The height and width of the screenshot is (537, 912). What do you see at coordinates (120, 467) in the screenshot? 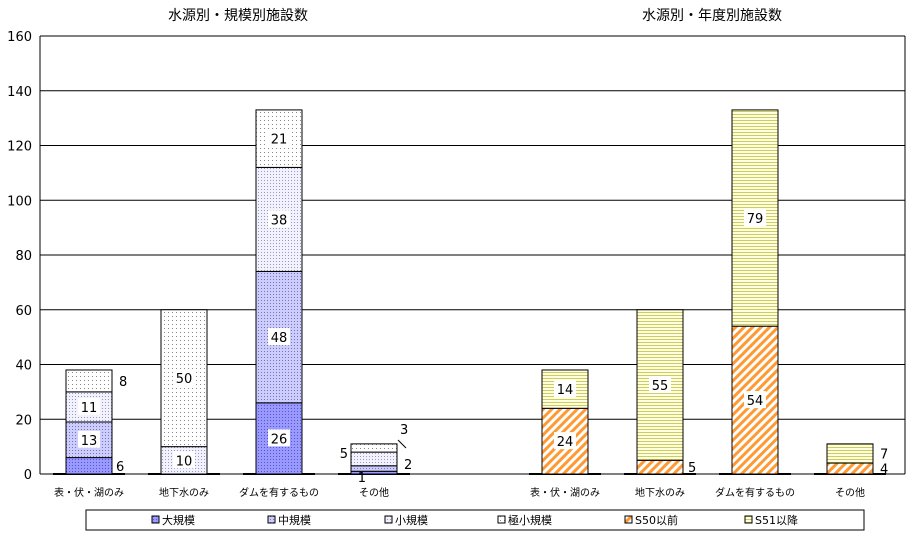
I see `data-label: 6` at bounding box center [120, 467].